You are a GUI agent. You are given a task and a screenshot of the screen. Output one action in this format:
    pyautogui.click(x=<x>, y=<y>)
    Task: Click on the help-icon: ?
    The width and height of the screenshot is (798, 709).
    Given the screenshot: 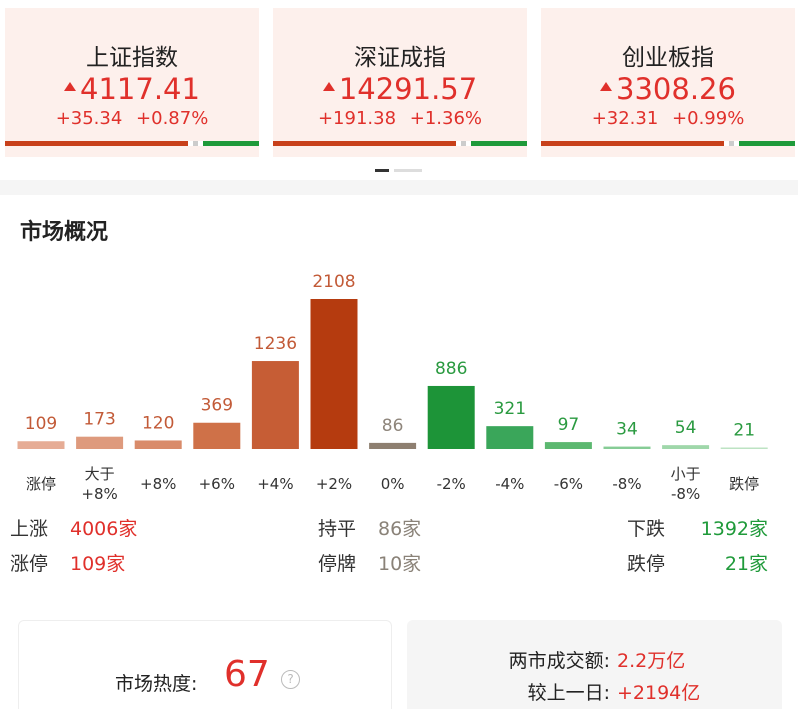 What is the action you would take?
    pyautogui.click(x=290, y=679)
    